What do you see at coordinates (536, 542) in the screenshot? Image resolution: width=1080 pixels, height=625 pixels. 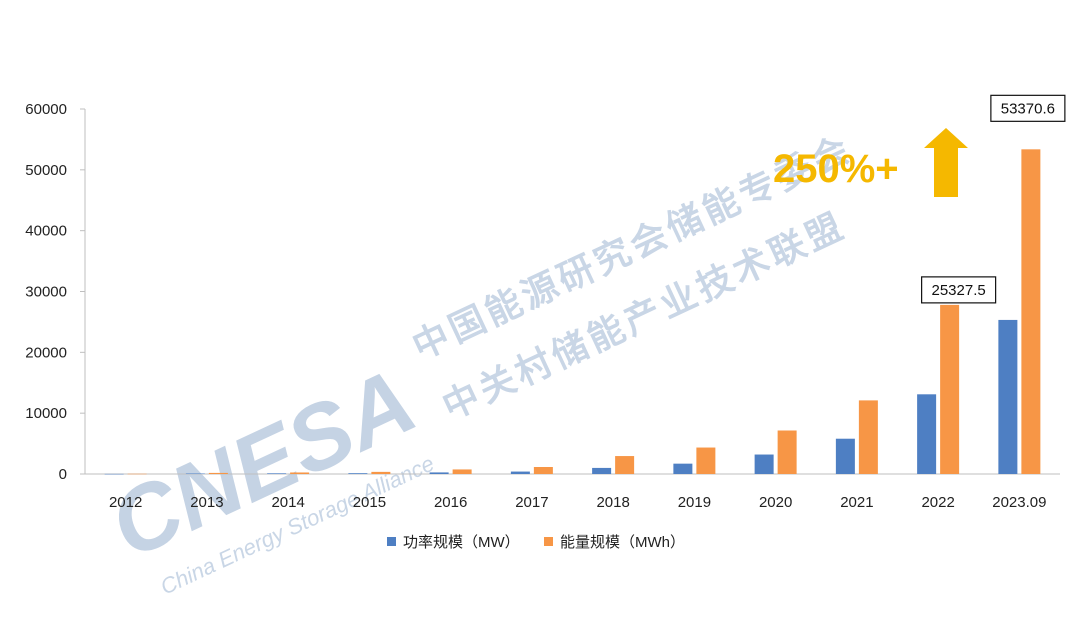 I see `legend: 功率规模（MW） 能量规模（MWh）` at bounding box center [536, 542].